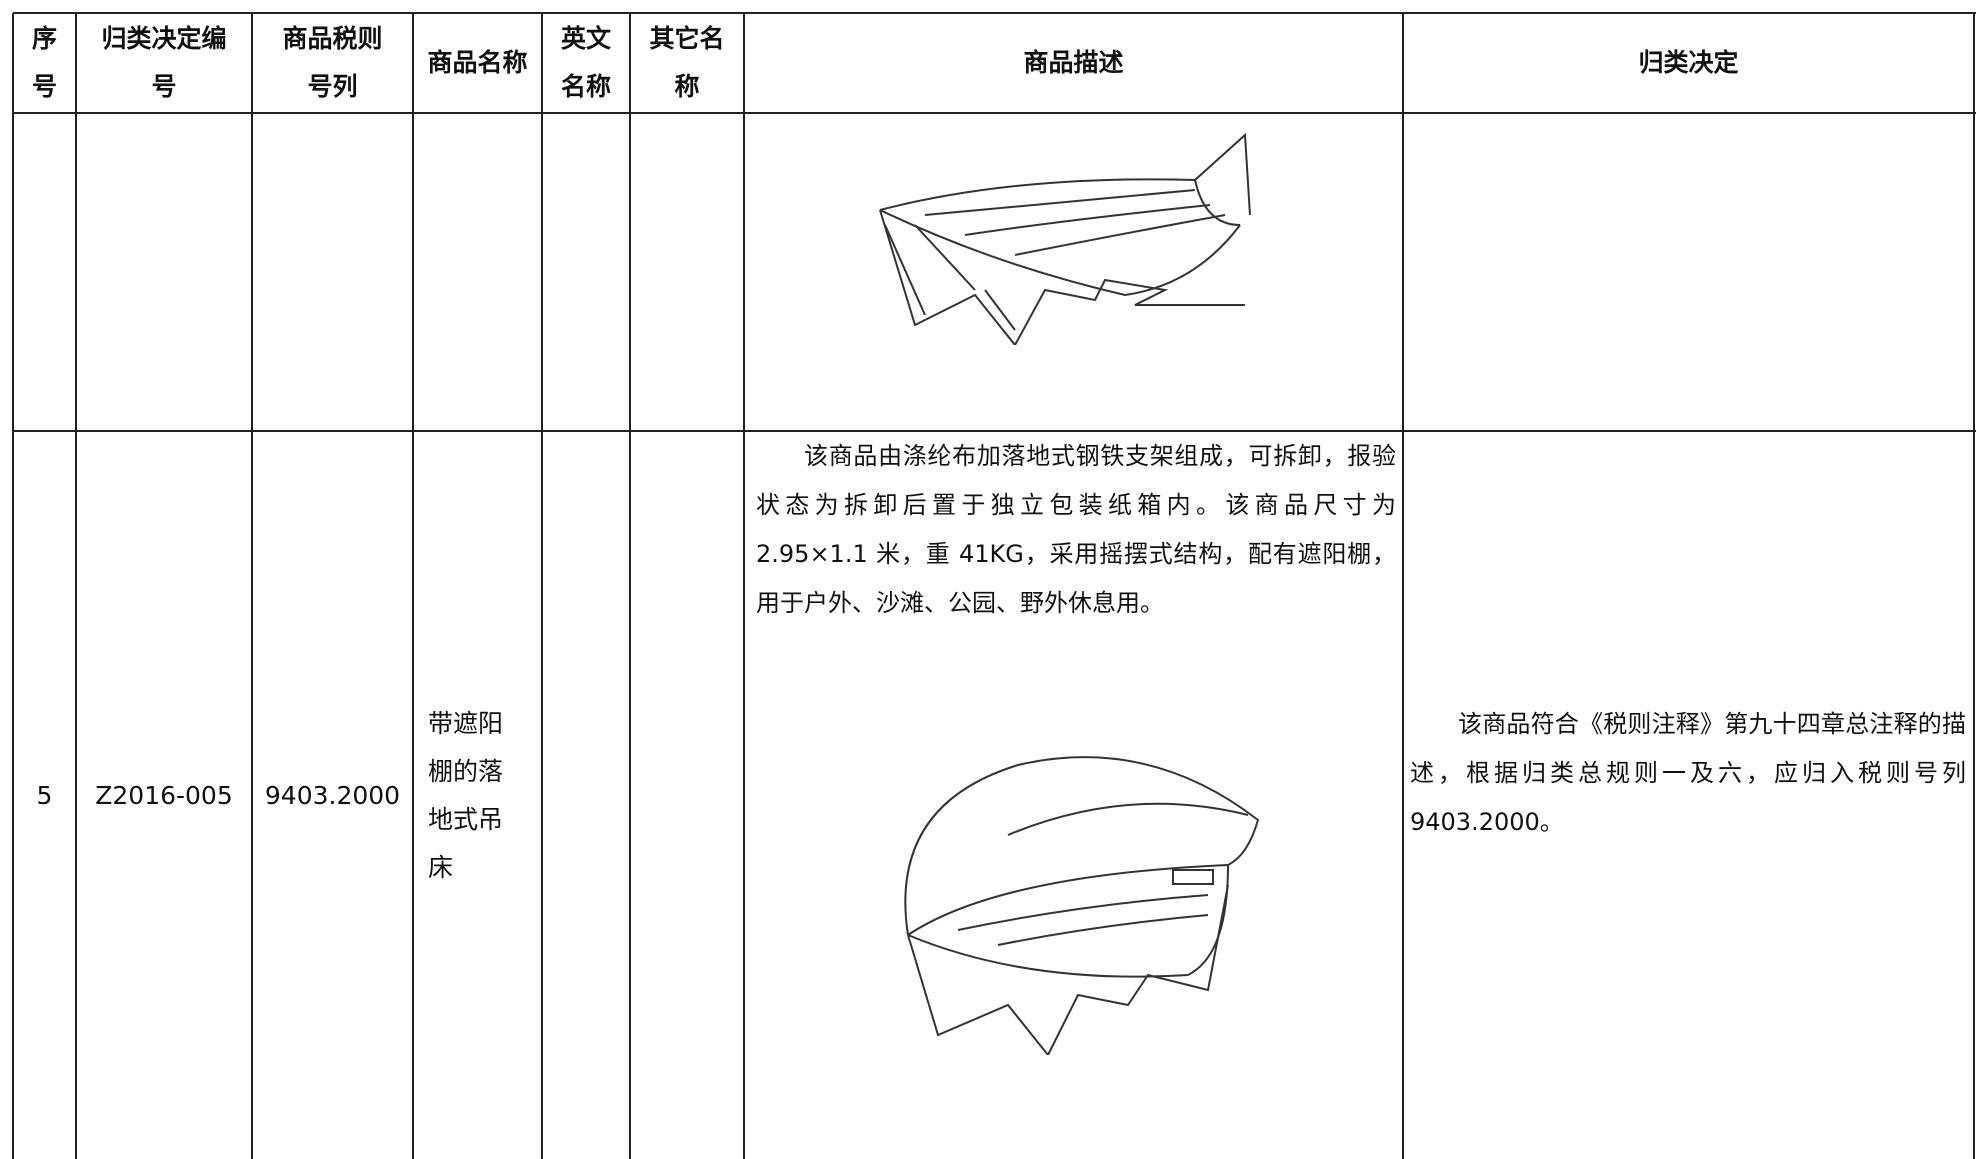  What do you see at coordinates (687, 62) in the screenshot?
I see `header-cell: 其它名称` at bounding box center [687, 62].